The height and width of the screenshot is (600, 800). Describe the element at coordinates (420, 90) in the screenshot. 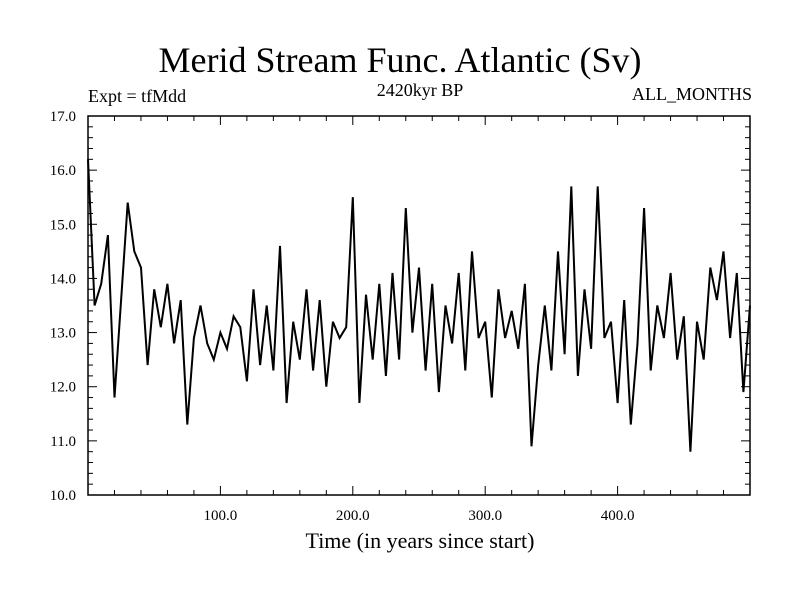

I see `period-label: 2420kyr BP` at that location.